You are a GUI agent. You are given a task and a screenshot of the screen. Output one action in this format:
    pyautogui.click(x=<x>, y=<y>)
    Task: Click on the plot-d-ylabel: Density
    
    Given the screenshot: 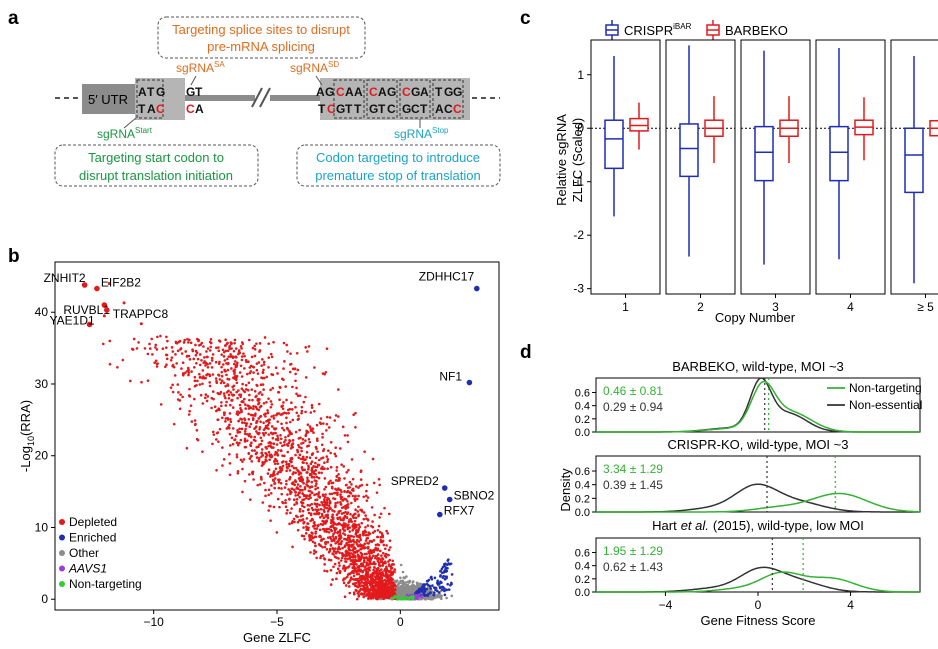 What is the action you would take?
    pyautogui.click(x=565, y=490)
    